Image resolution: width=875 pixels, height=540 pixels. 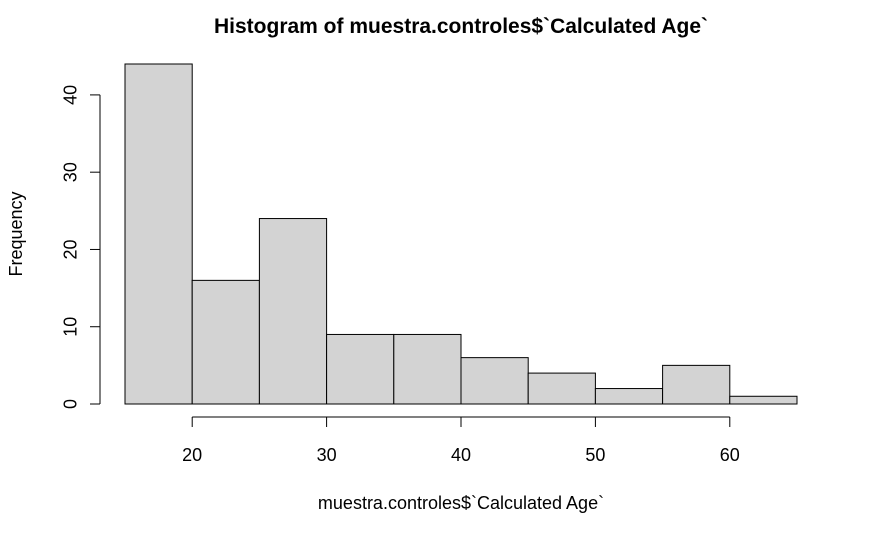 I want to click on x-tick-label: 60, so click(x=730, y=455).